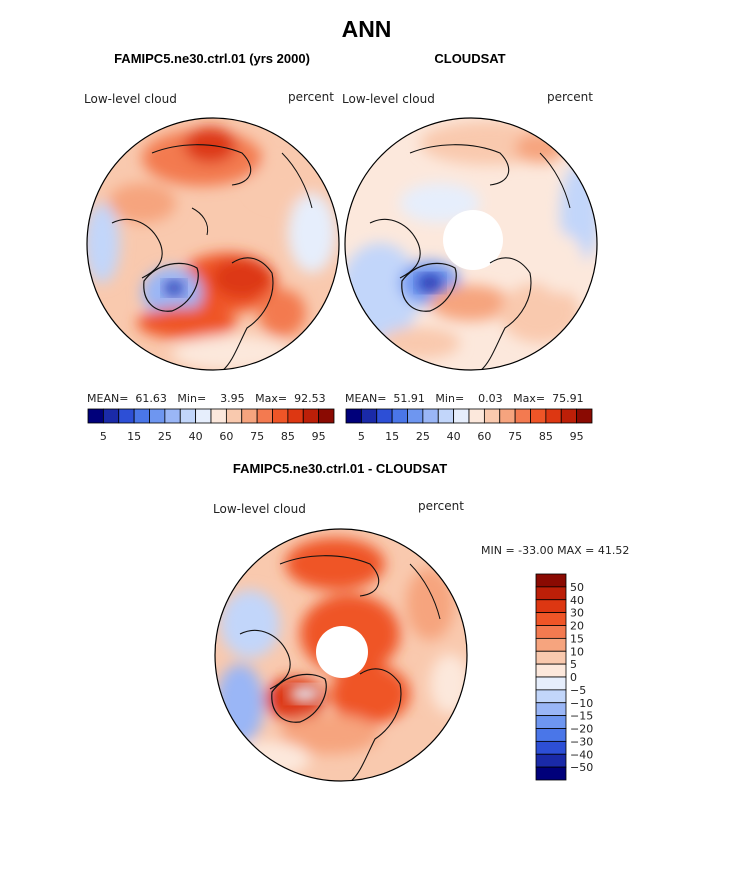 The height and width of the screenshot is (882, 733). Describe the element at coordinates (340, 468) in the screenshot. I see `panel3-title: FAMIPC5.ne30.ctrl.01 - CLOUDSAT` at that location.